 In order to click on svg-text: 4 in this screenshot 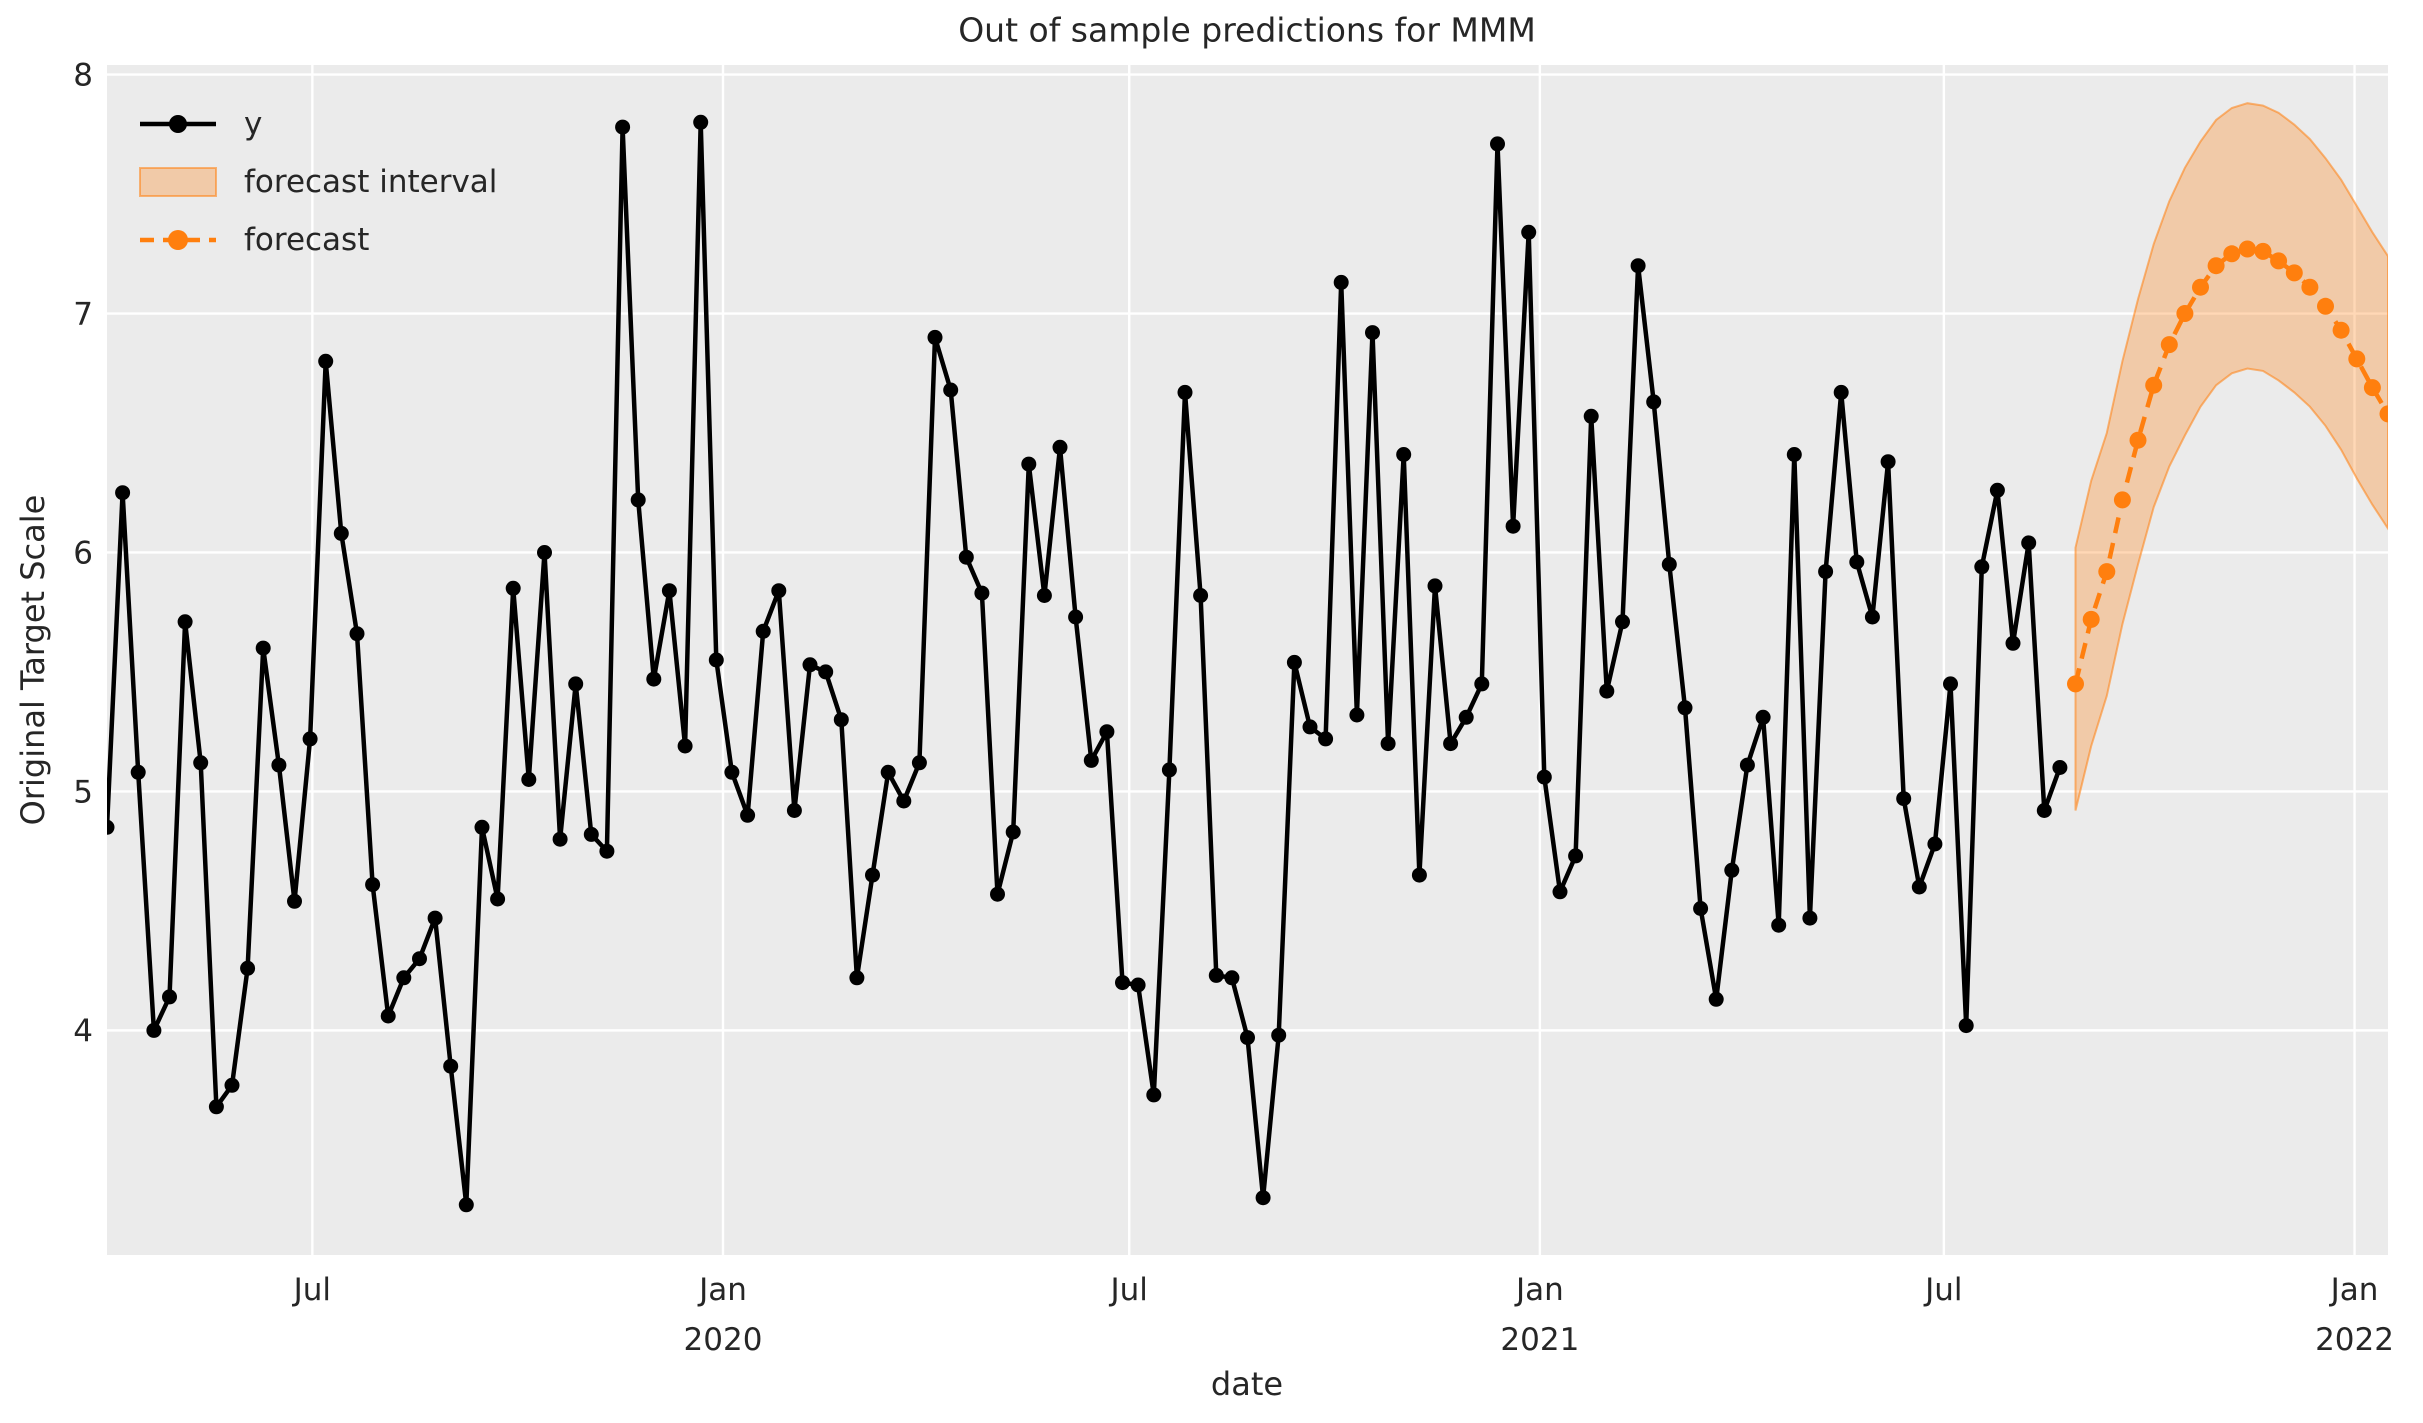, I will do `click(83, 1031)`.